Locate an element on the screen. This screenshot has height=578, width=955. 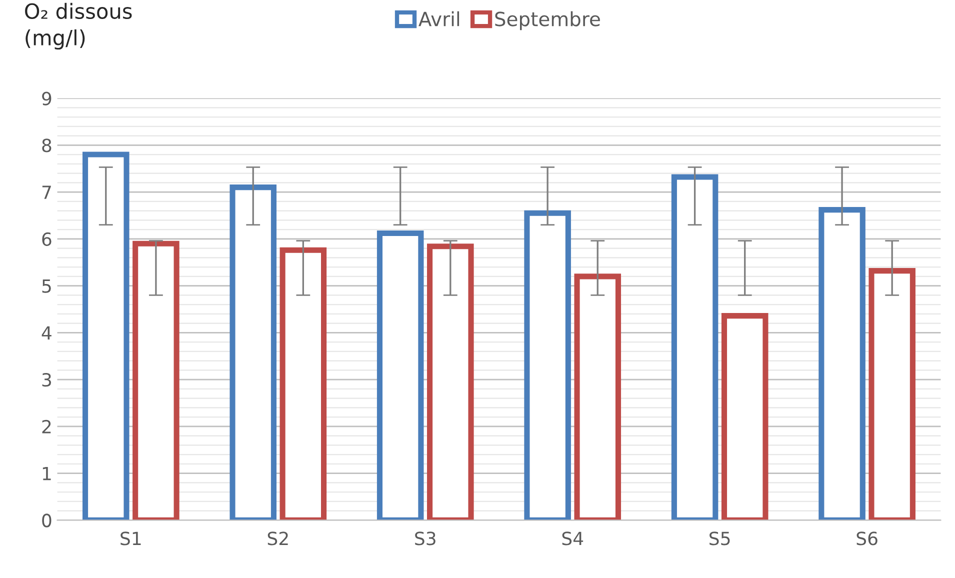
y-tick-label: 2 is located at coordinates (46, 427).